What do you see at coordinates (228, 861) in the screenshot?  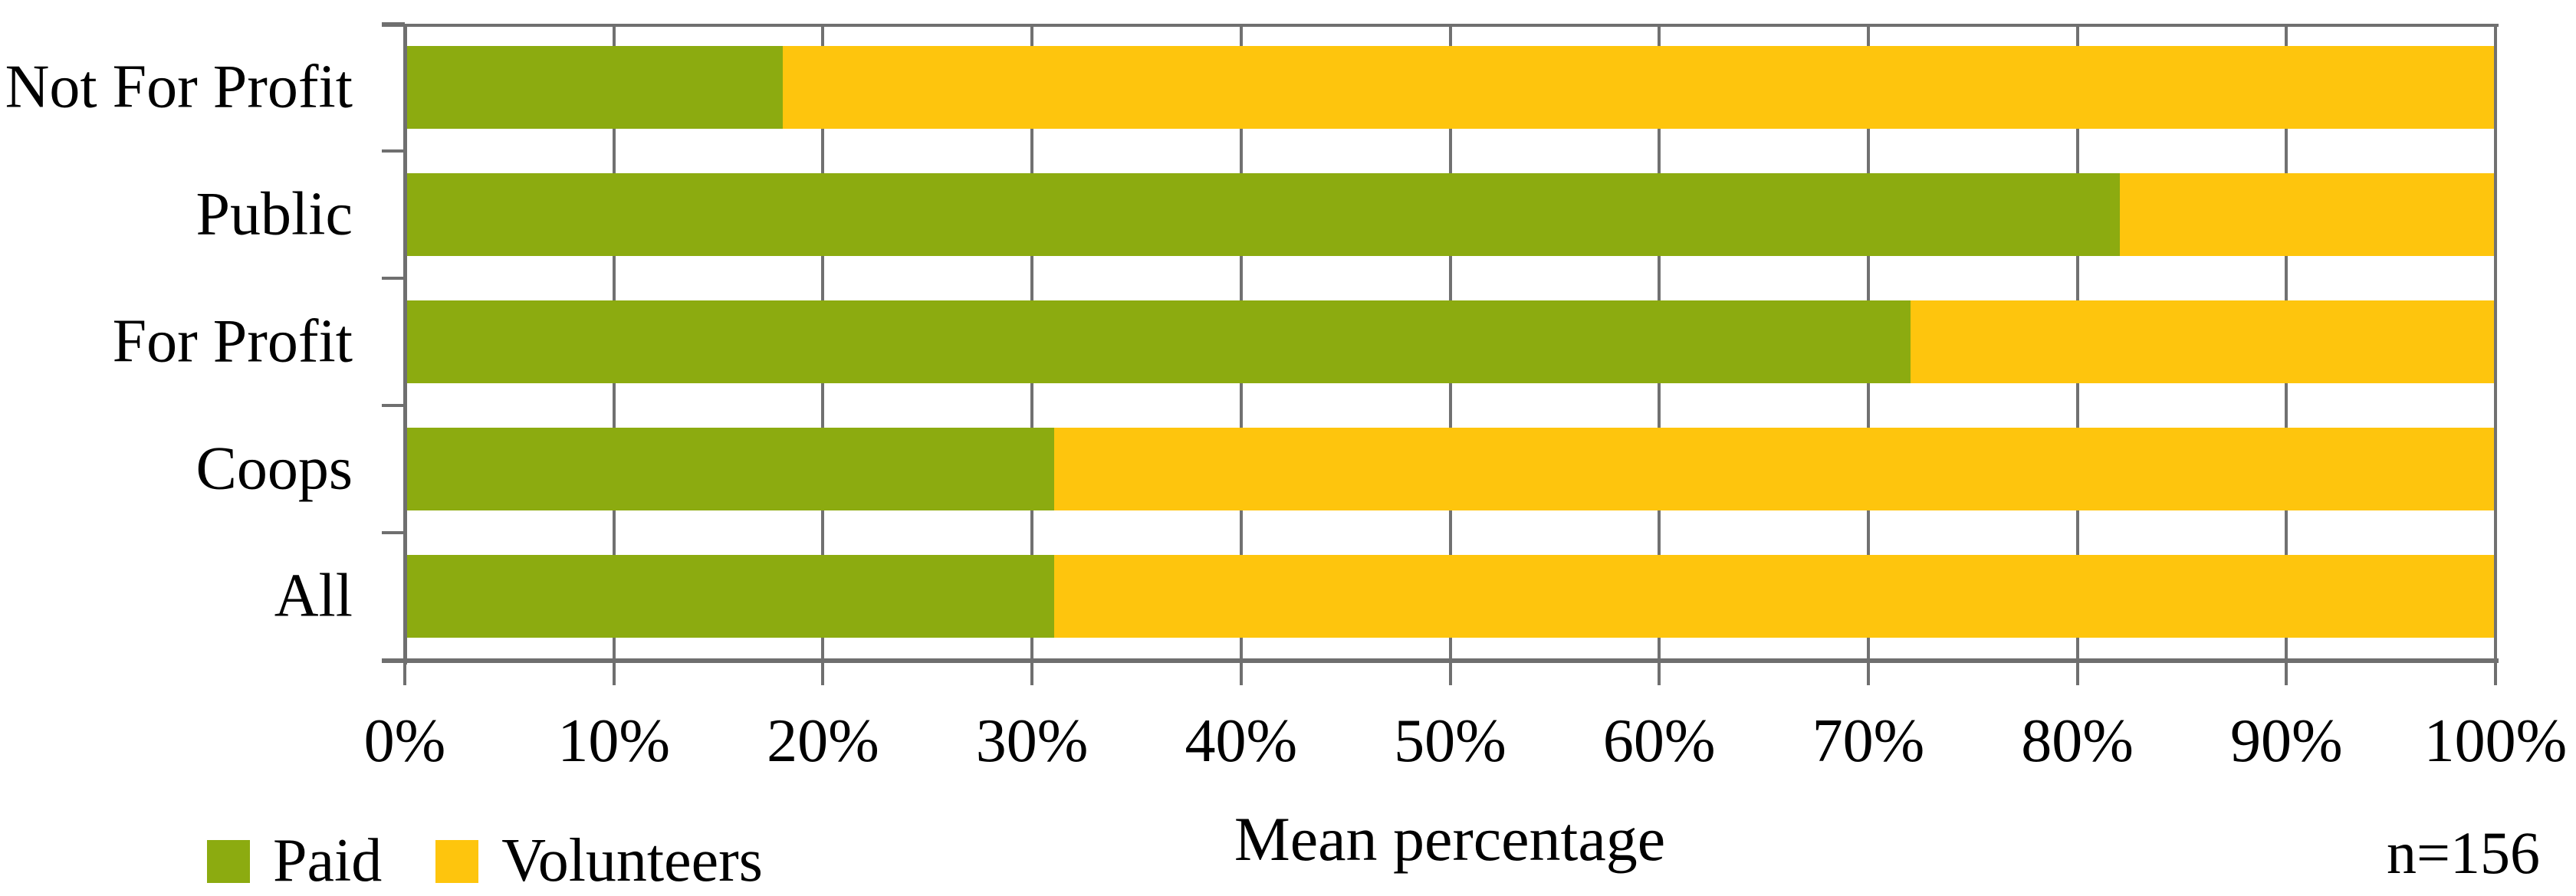 I see `legend-swatch-paid-icon` at bounding box center [228, 861].